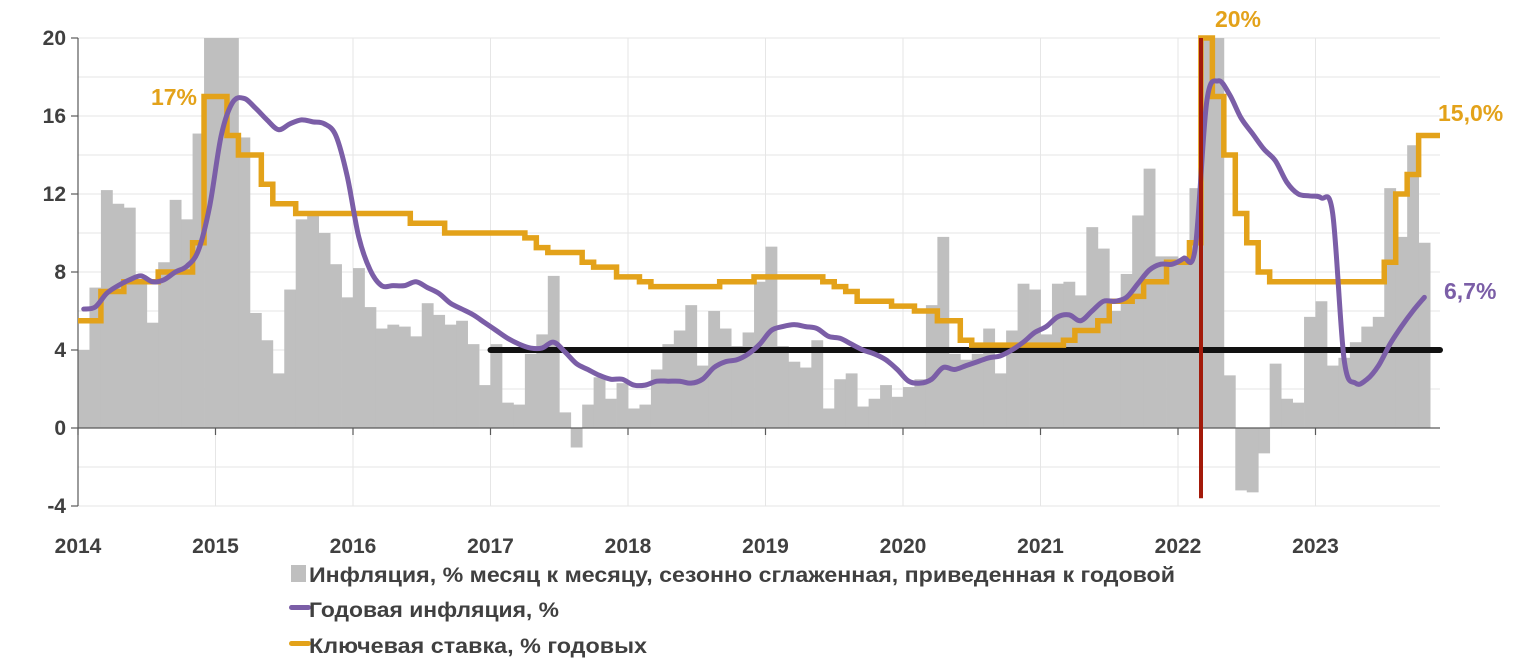  What do you see at coordinates (1238, 19) in the screenshot?
I see `annotation-label: 20%` at bounding box center [1238, 19].